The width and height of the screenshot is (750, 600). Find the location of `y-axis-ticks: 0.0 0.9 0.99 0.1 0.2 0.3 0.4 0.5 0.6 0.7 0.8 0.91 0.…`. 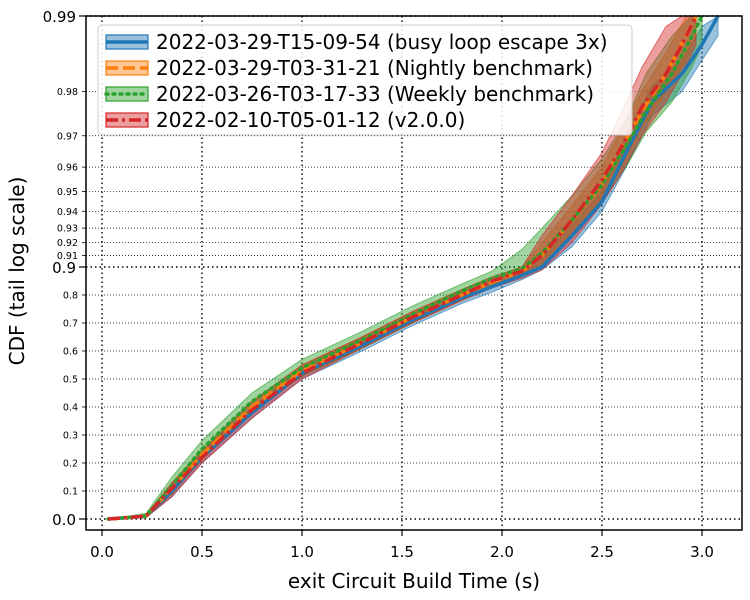

y-axis-ticks: 0.0 0.9 0.99 0.1 0.2 0.3 0.4 0.5 0.6 0.7 0.8 0.91 0.… is located at coordinates (64, 268).